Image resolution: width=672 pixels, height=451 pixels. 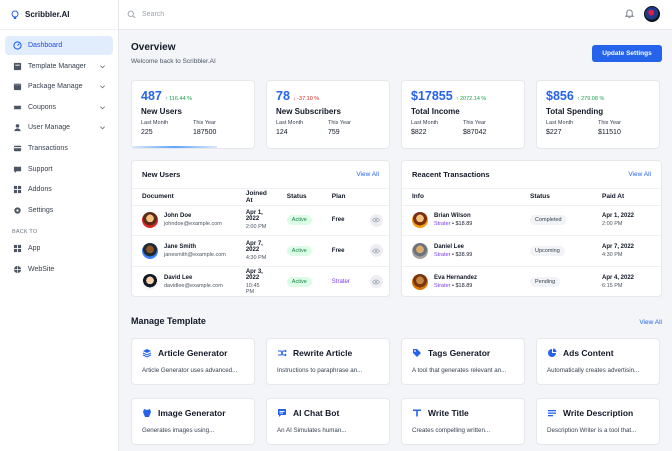 I want to click on addons-icon, so click(x=17, y=190).